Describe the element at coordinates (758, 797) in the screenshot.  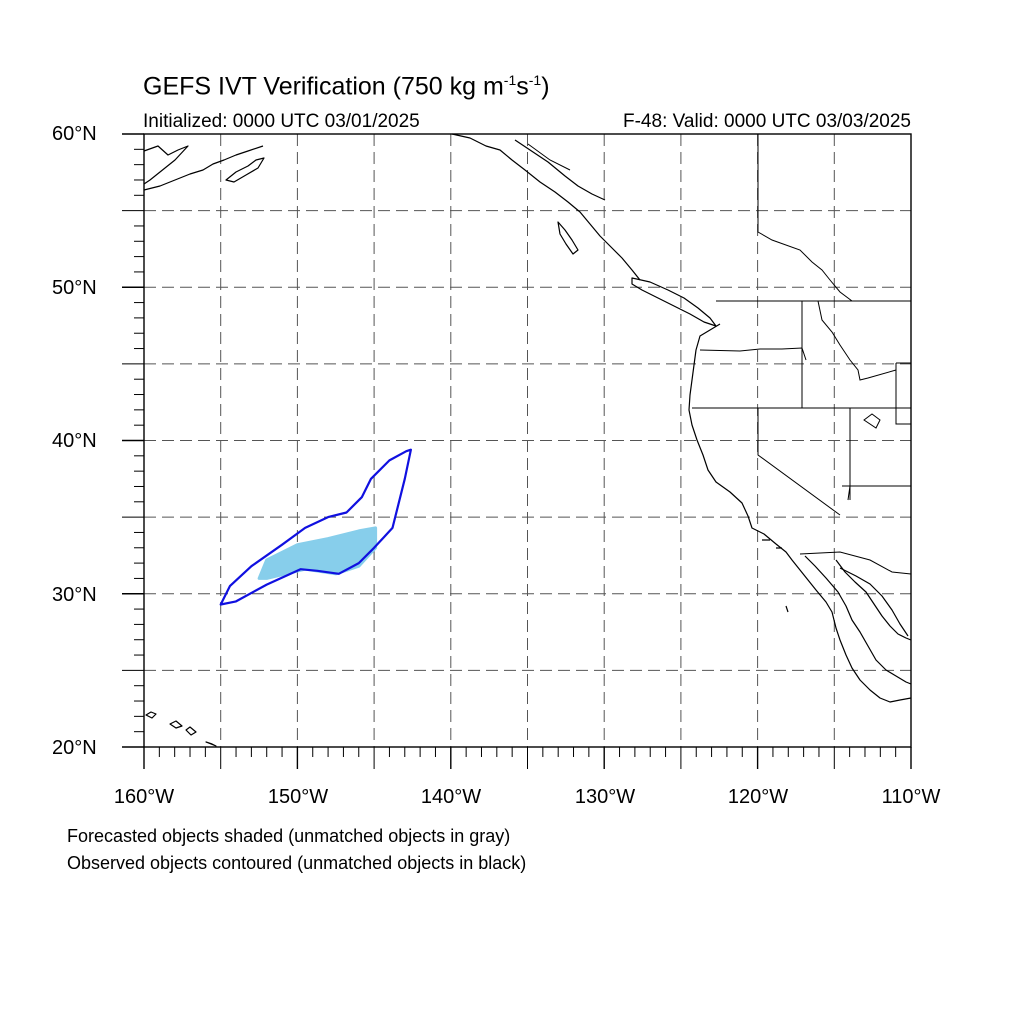
I see `lon-label-120w: 120°W` at that location.